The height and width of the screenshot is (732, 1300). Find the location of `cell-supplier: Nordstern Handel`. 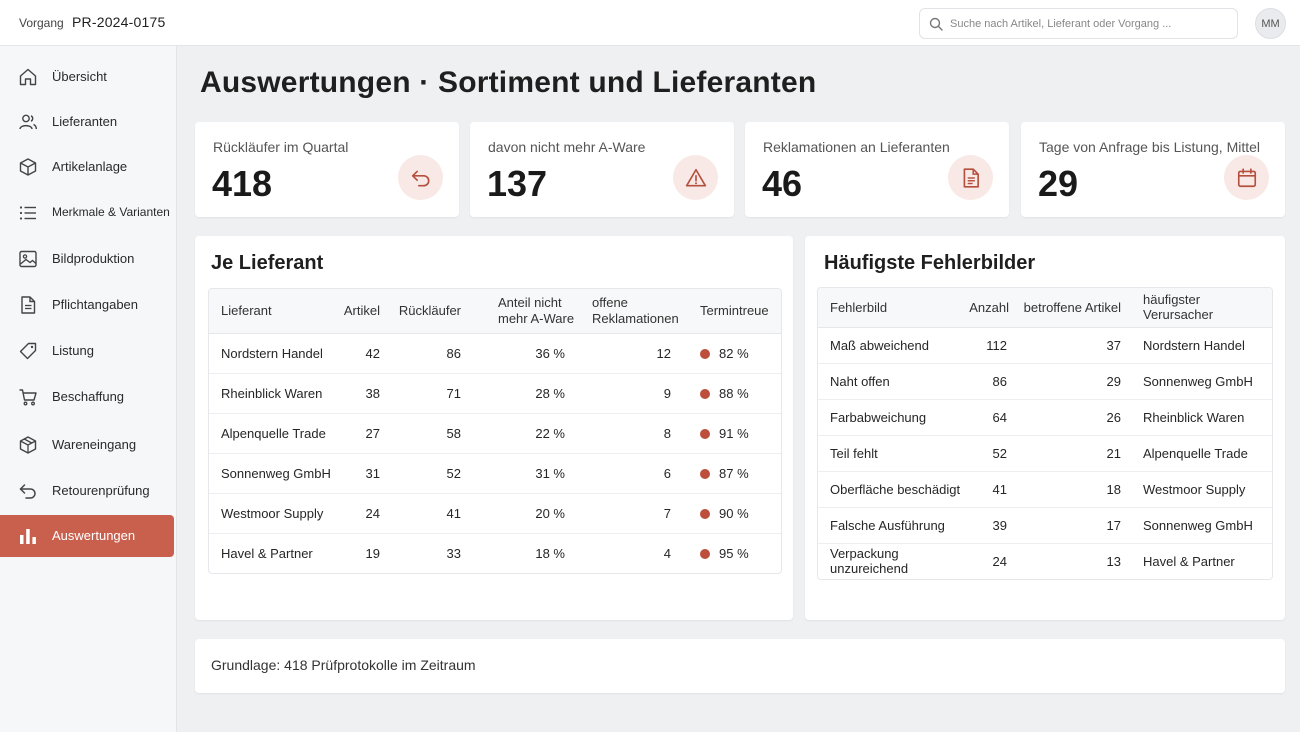

cell-supplier: Nordstern Handel is located at coordinates (270, 353).